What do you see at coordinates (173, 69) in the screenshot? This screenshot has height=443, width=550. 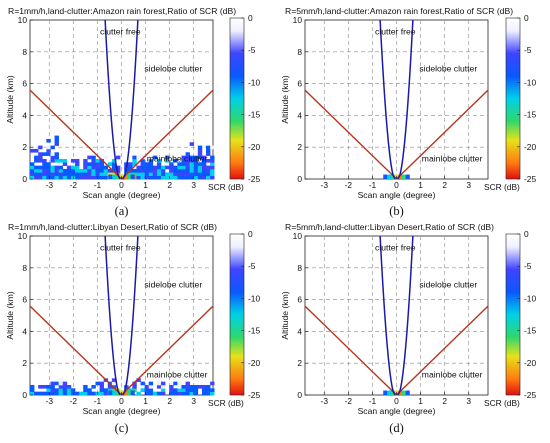 I see `annotation-sidelobe: sidelobe clutter` at bounding box center [173, 69].